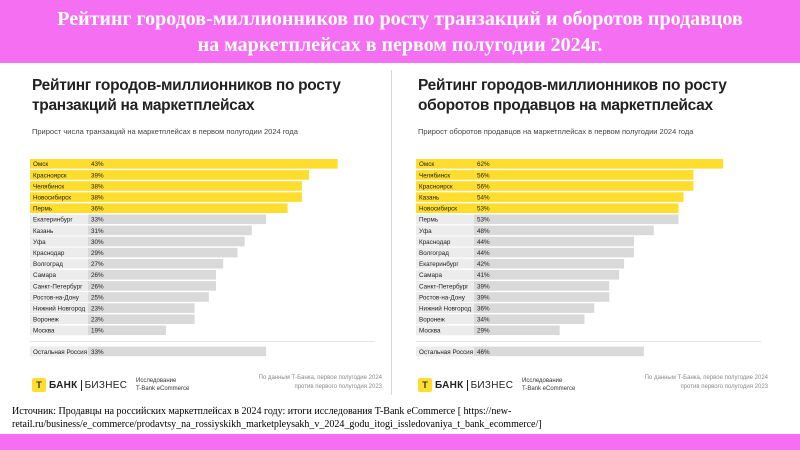 This screenshot has width=800, height=450. I want to click on value-label-8: 44%, so click(483, 253).